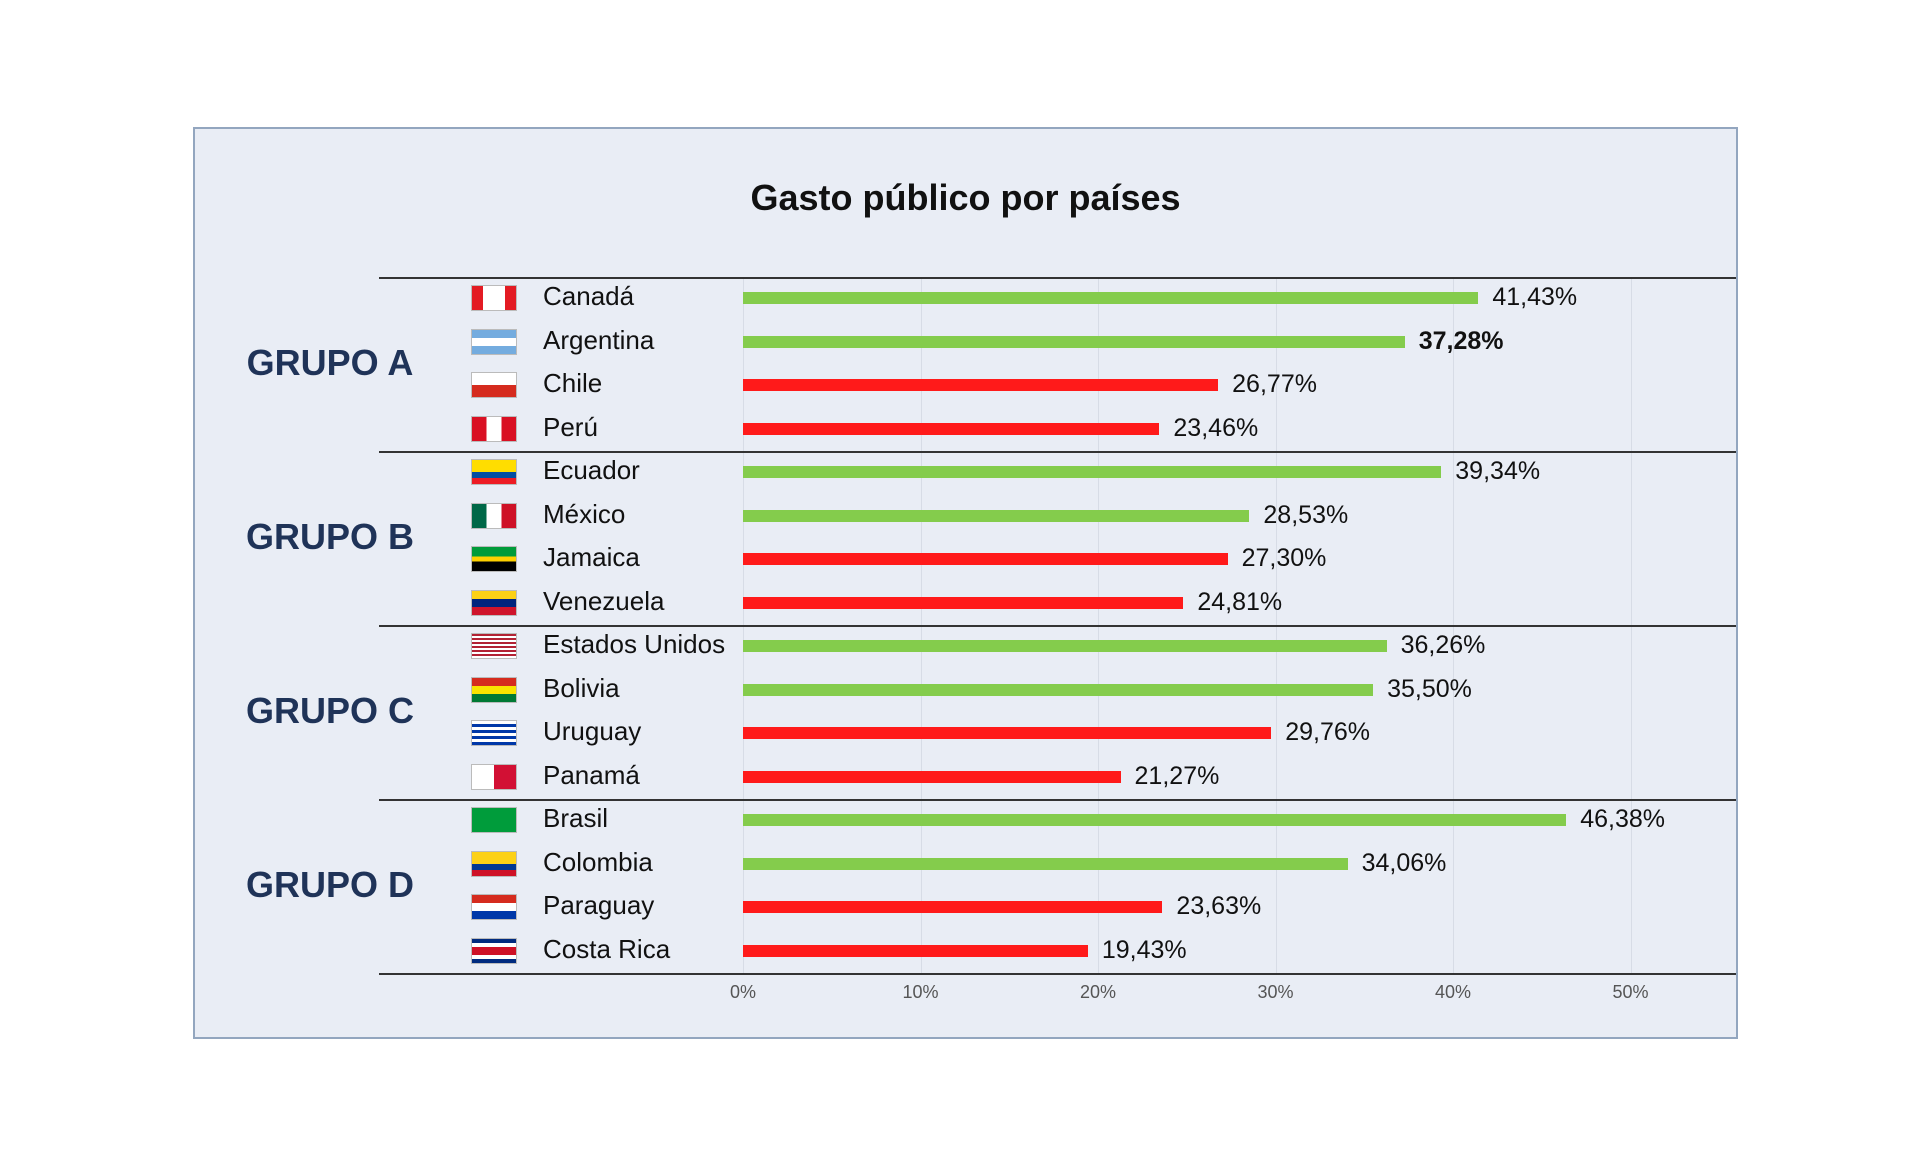 This screenshot has width=1920, height=1163. I want to click on country-label: Brasil, so click(576, 818).